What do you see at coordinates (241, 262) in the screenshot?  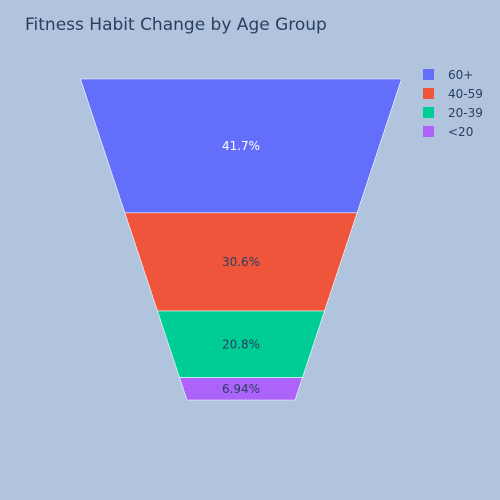 I see `segment-label-2: 30.6%` at bounding box center [241, 262].